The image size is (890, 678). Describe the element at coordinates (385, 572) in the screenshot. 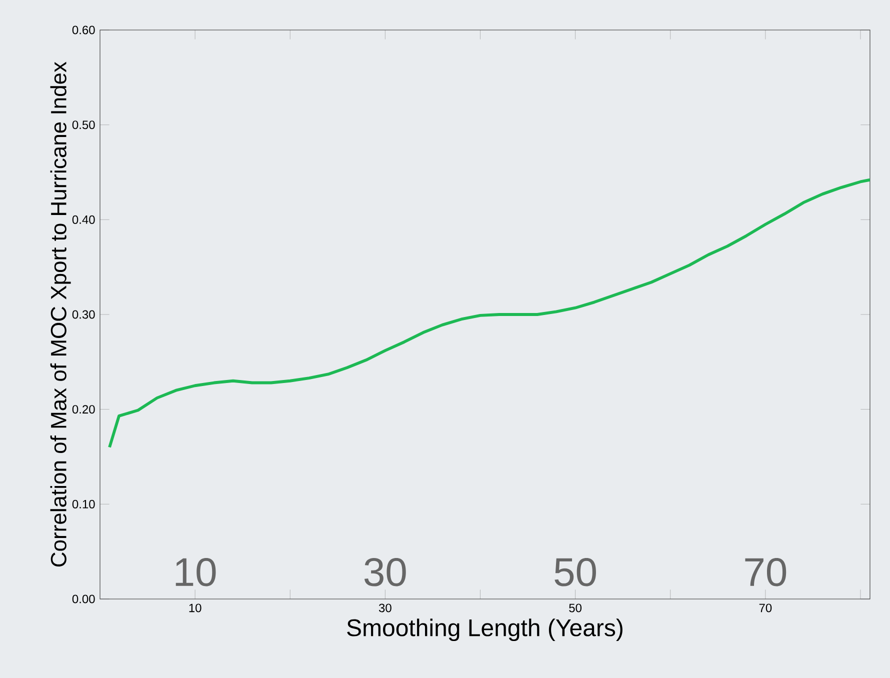

I see `x-tick-label: 30` at that location.